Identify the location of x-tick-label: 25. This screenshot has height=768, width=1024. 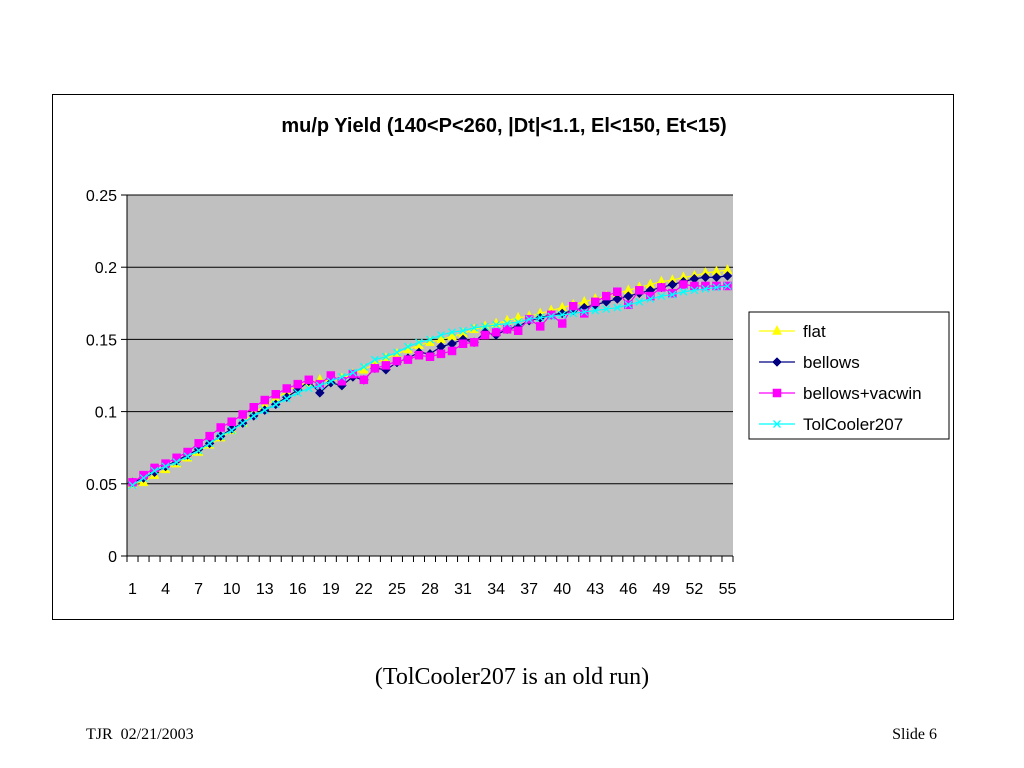
(397, 589).